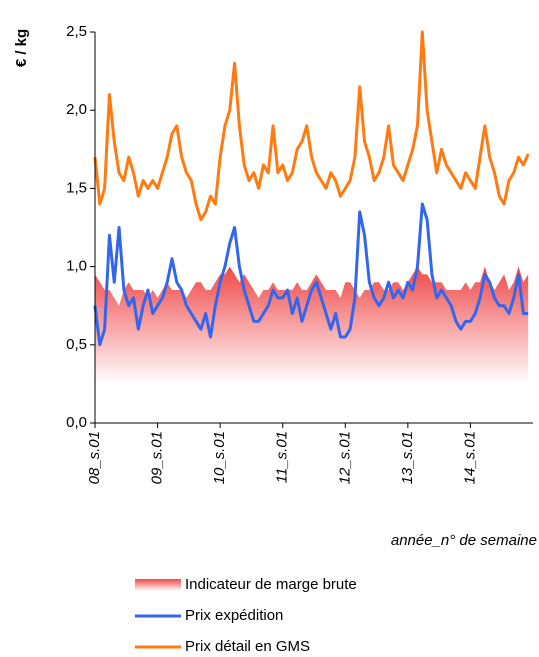 The image size is (539, 657). I want to click on x-tick-label: 09_s.01, so click(157, 457).